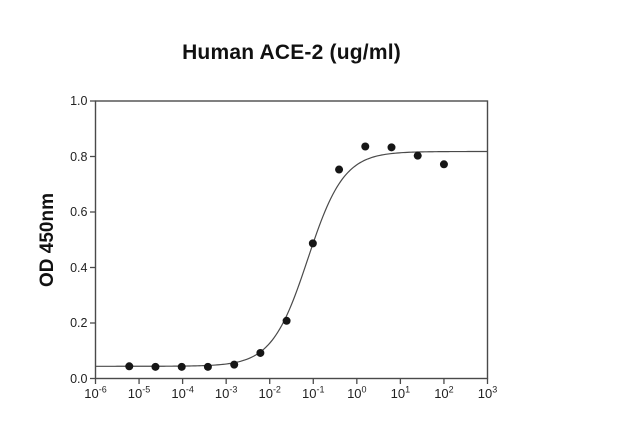 The image size is (622, 436). Describe the element at coordinates (79, 212) in the screenshot. I see `y-tick-label: 0.6` at that location.